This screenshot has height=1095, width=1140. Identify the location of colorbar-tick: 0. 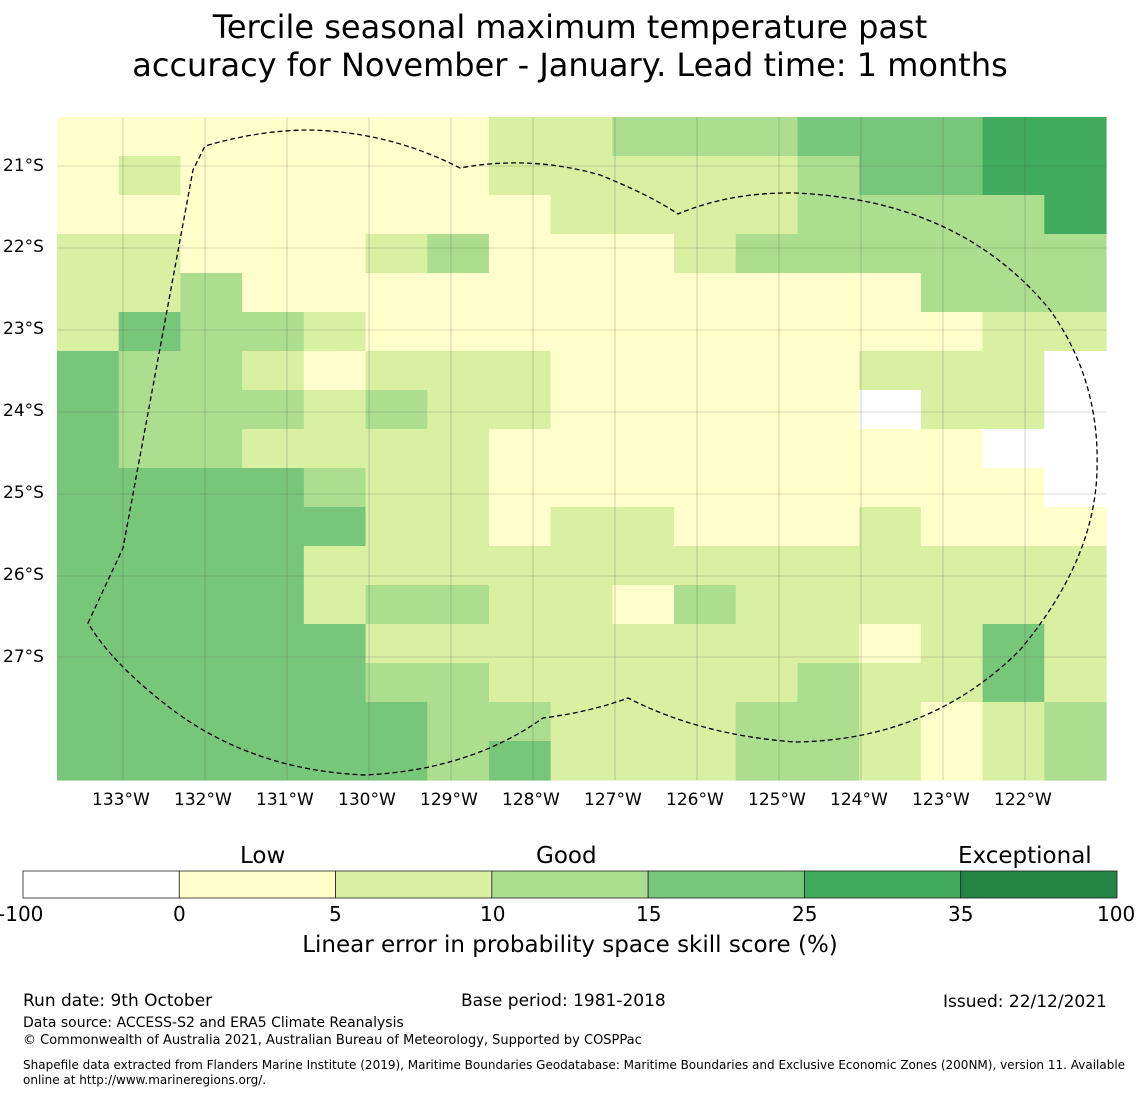
(179, 914).